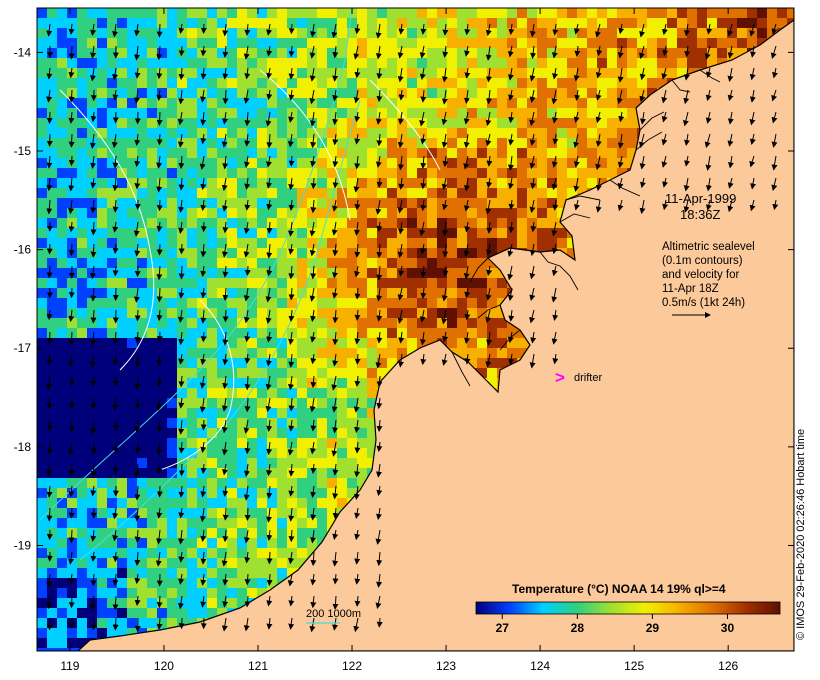  Describe the element at coordinates (708, 247) in the screenshot. I see `legend-line-1: Altimetric sealevel` at that location.